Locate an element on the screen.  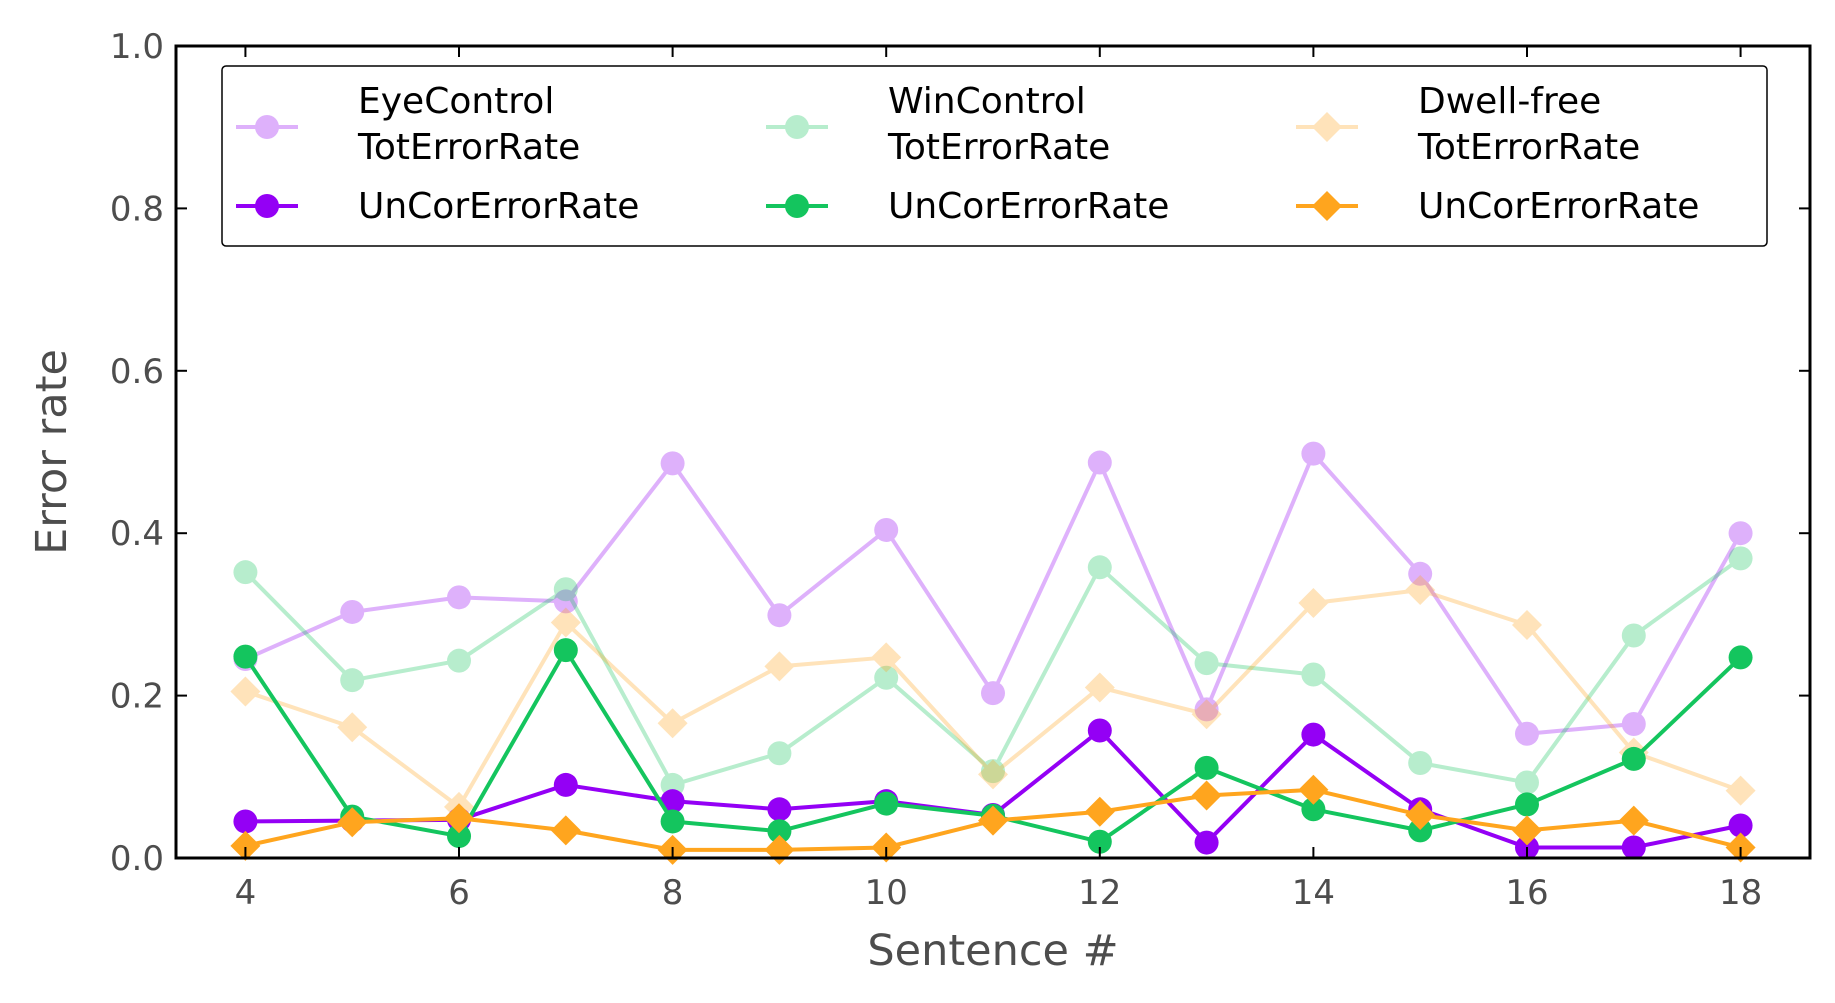
x-tick-label: 6 is located at coordinates (459, 893).